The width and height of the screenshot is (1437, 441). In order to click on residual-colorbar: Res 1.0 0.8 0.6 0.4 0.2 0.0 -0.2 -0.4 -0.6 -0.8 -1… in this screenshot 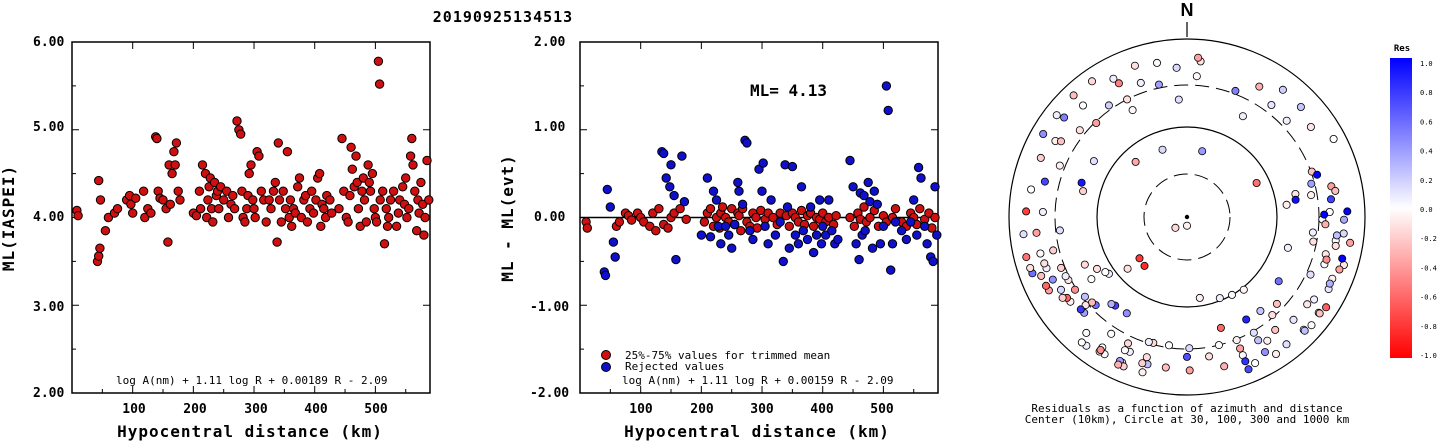, I will do `click(1413, 202)`.